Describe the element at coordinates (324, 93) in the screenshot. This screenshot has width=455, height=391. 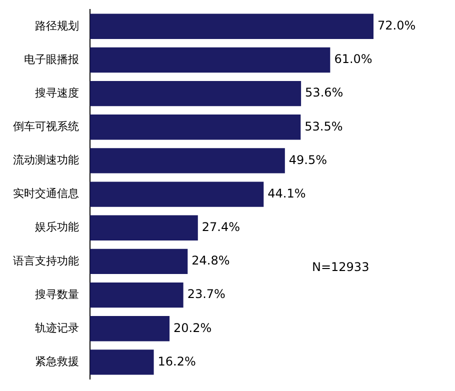
I see `data-label: 53.6%` at that location.